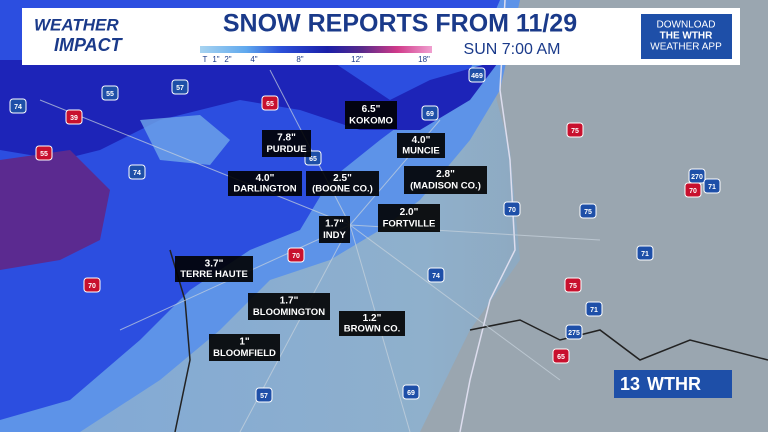 This screenshot has width=768, height=437. I want to click on report-place: BLOOMINGTON, so click(289, 312).